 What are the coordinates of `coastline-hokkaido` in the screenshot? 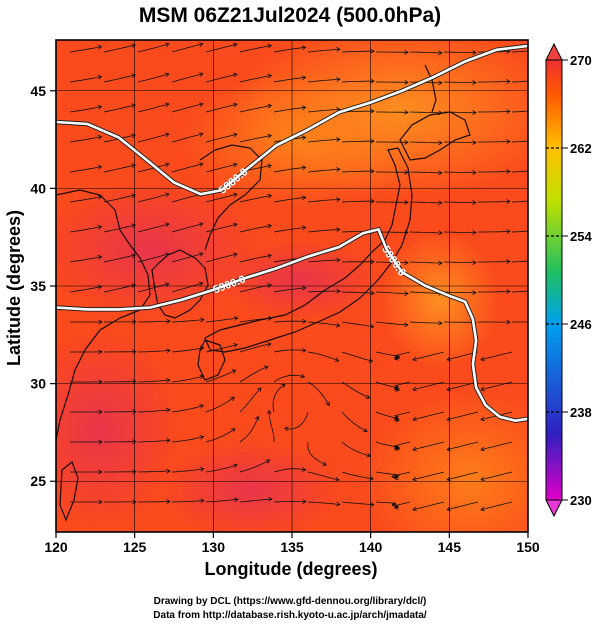 It's located at (435, 136).